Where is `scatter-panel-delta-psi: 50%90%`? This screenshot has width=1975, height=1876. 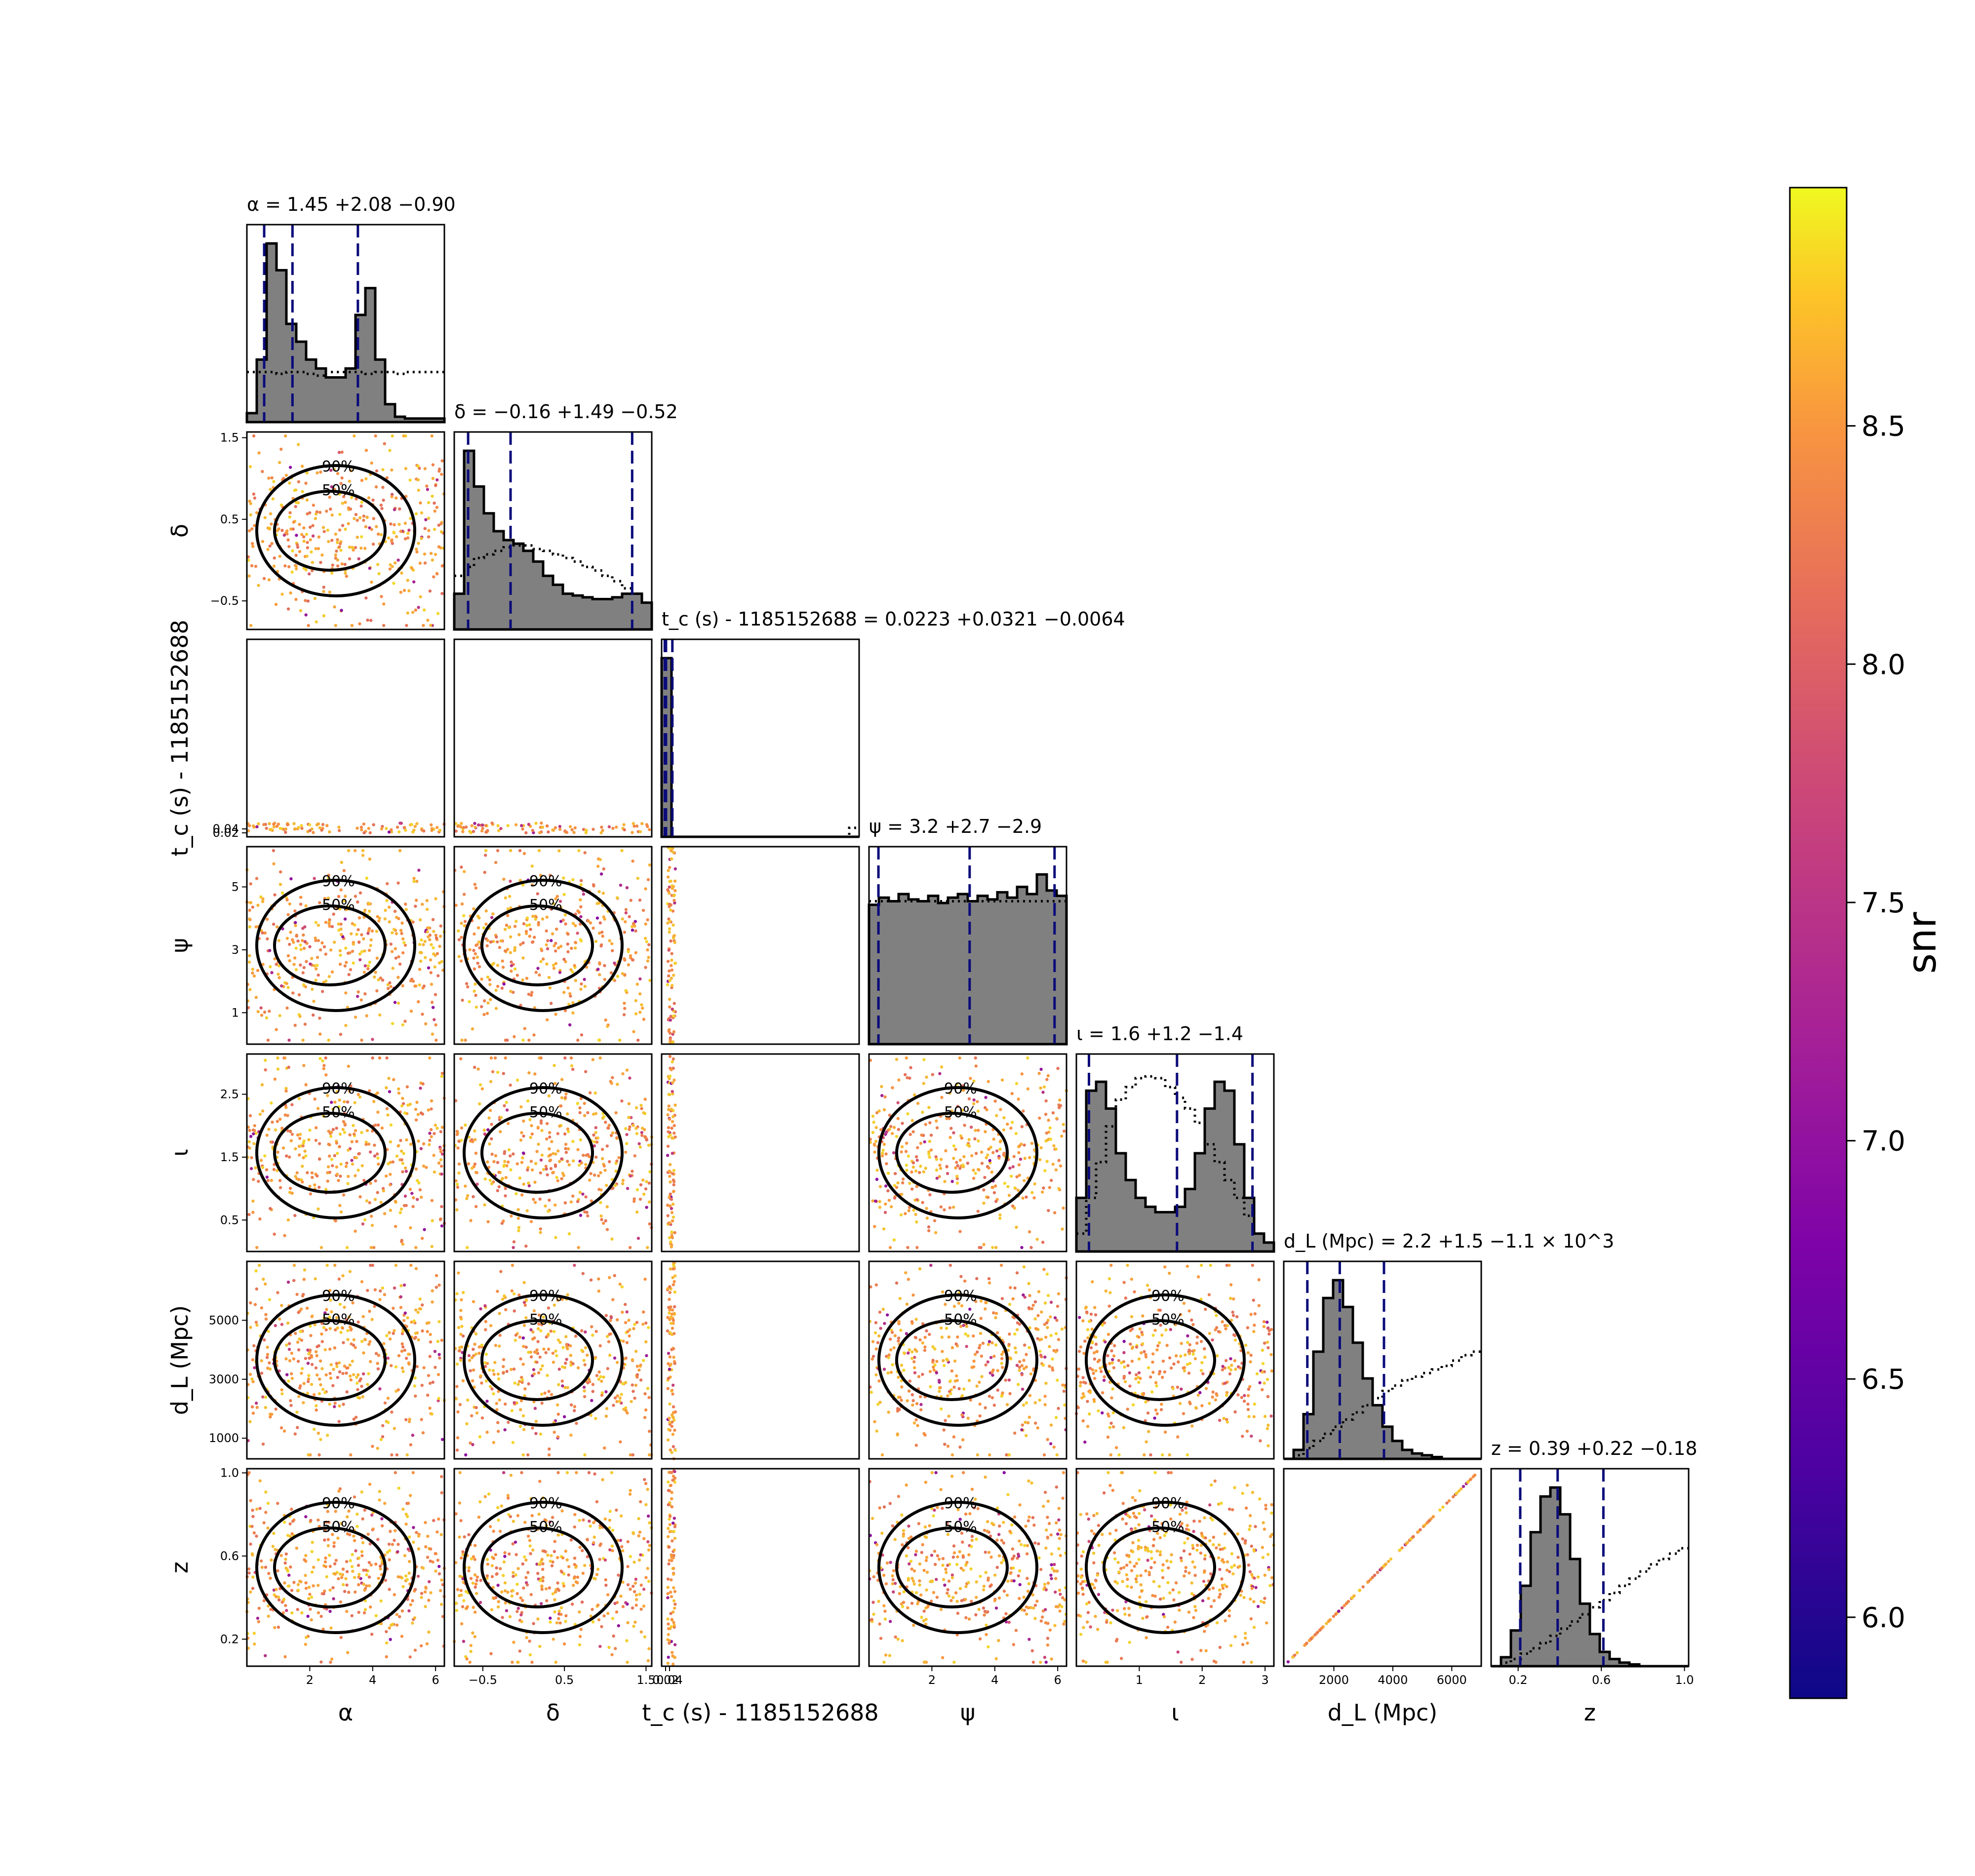
scatter-panel-delta-psi: 50%90% is located at coordinates (553, 946).